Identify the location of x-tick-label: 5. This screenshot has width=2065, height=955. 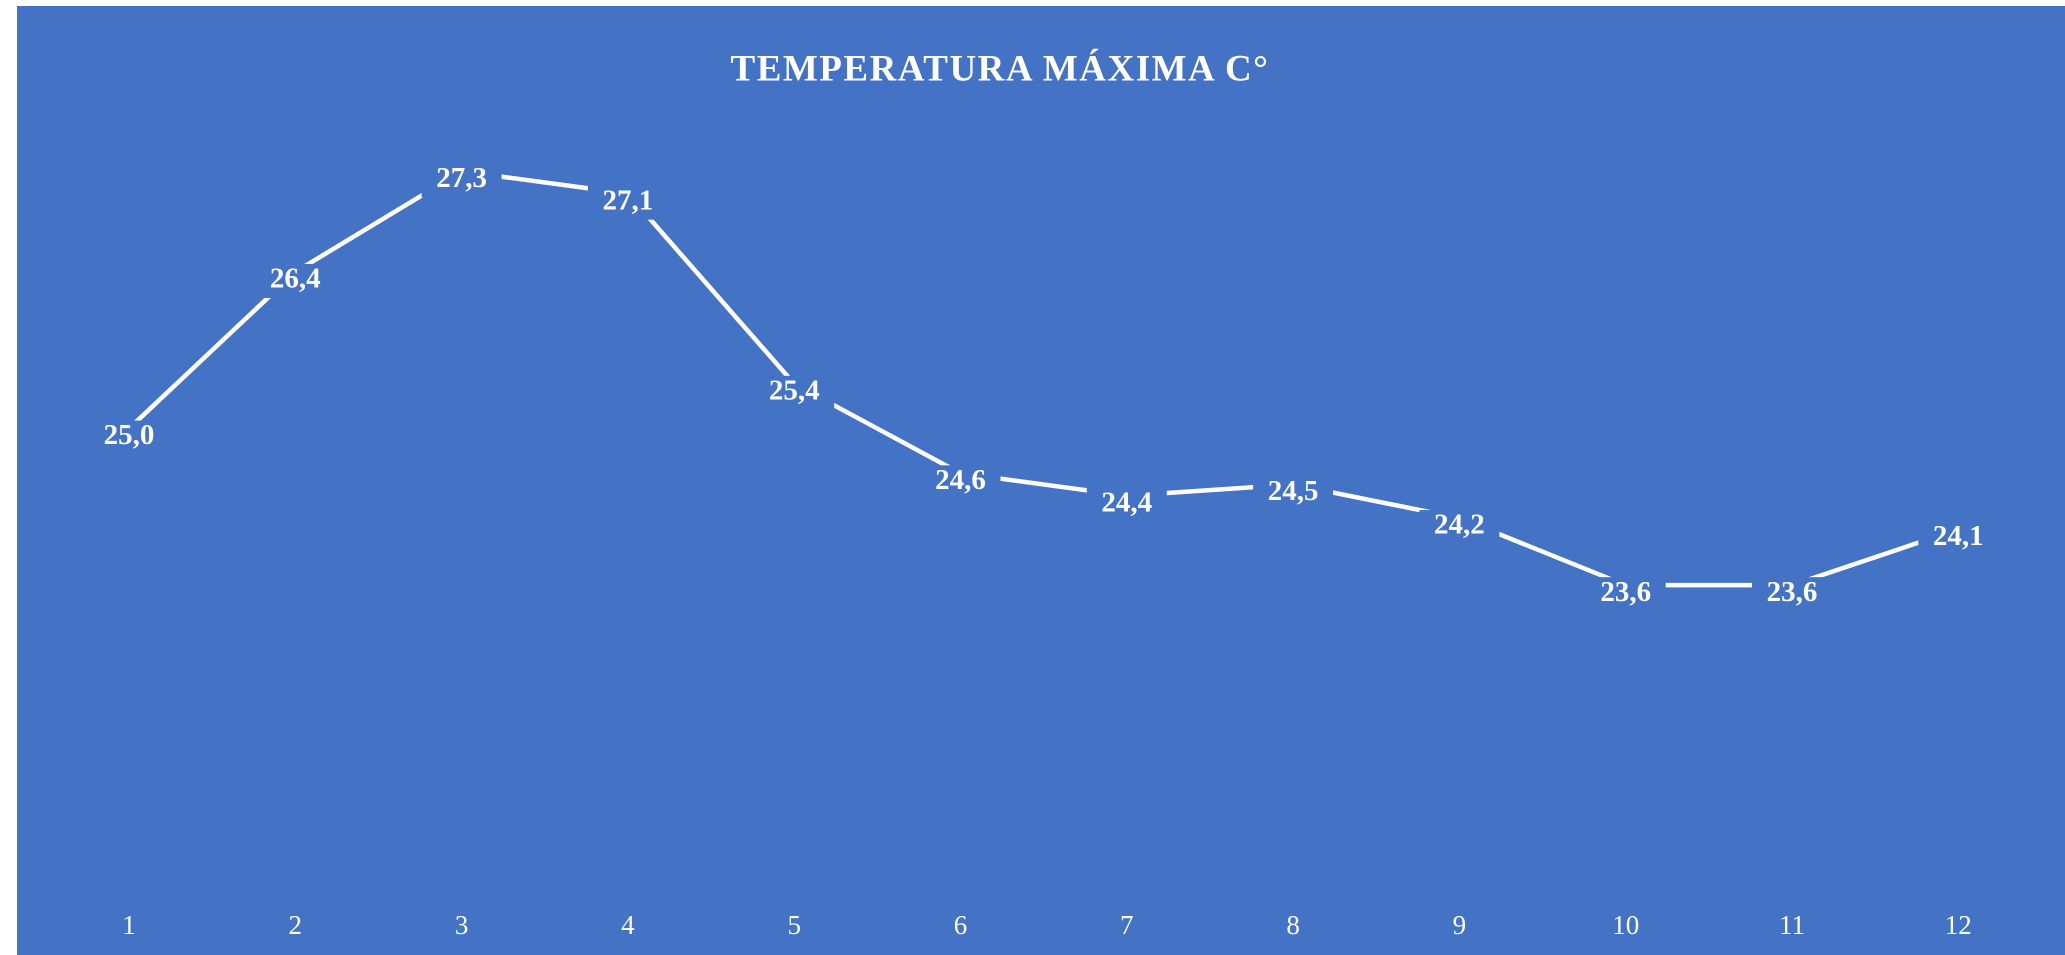
(794, 925).